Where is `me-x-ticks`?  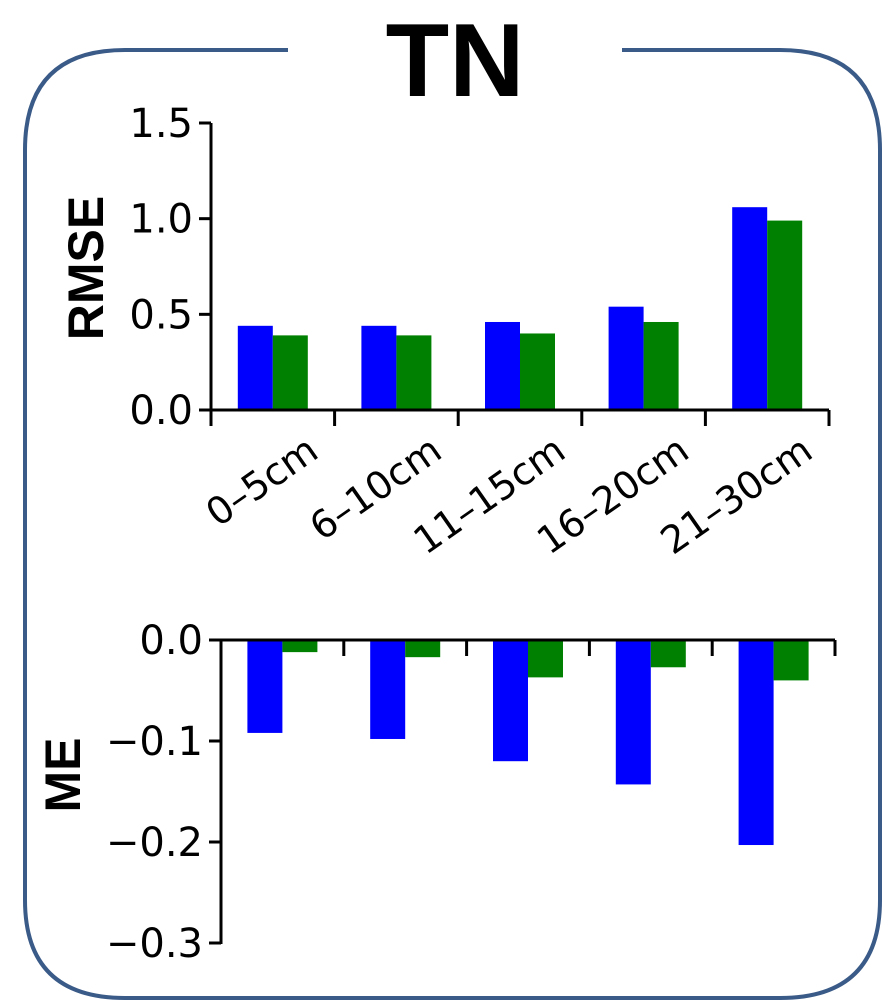
me-x-ticks is located at coordinates (528, 648).